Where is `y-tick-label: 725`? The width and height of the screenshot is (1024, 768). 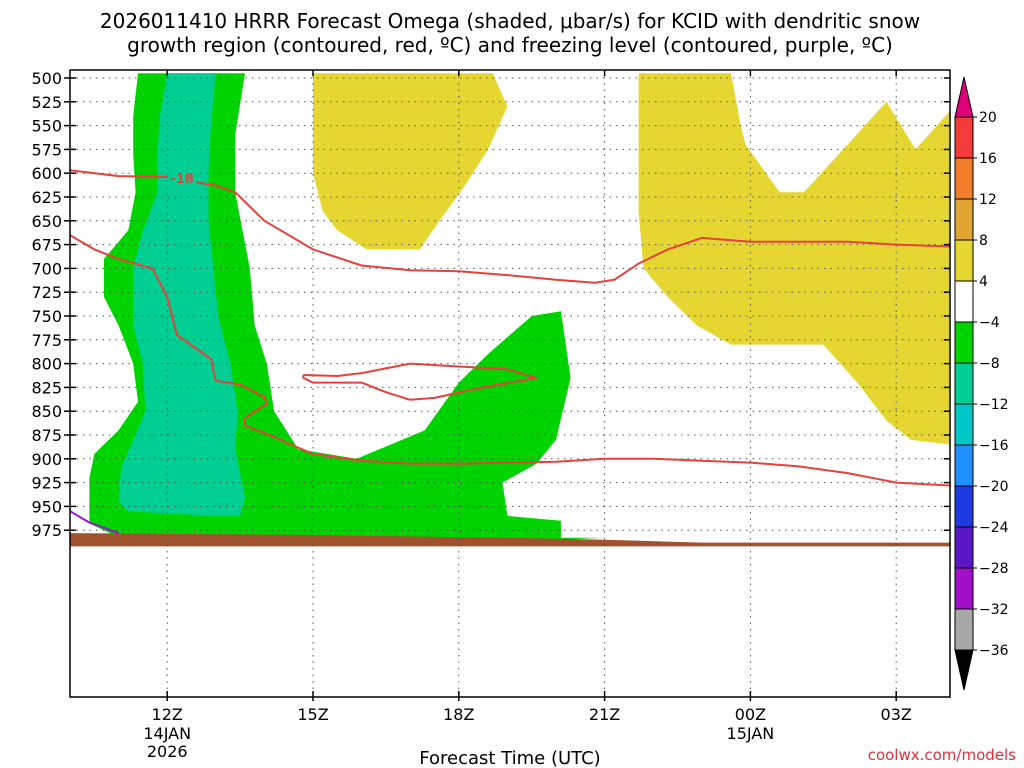 y-tick-label: 725 is located at coordinates (46, 292).